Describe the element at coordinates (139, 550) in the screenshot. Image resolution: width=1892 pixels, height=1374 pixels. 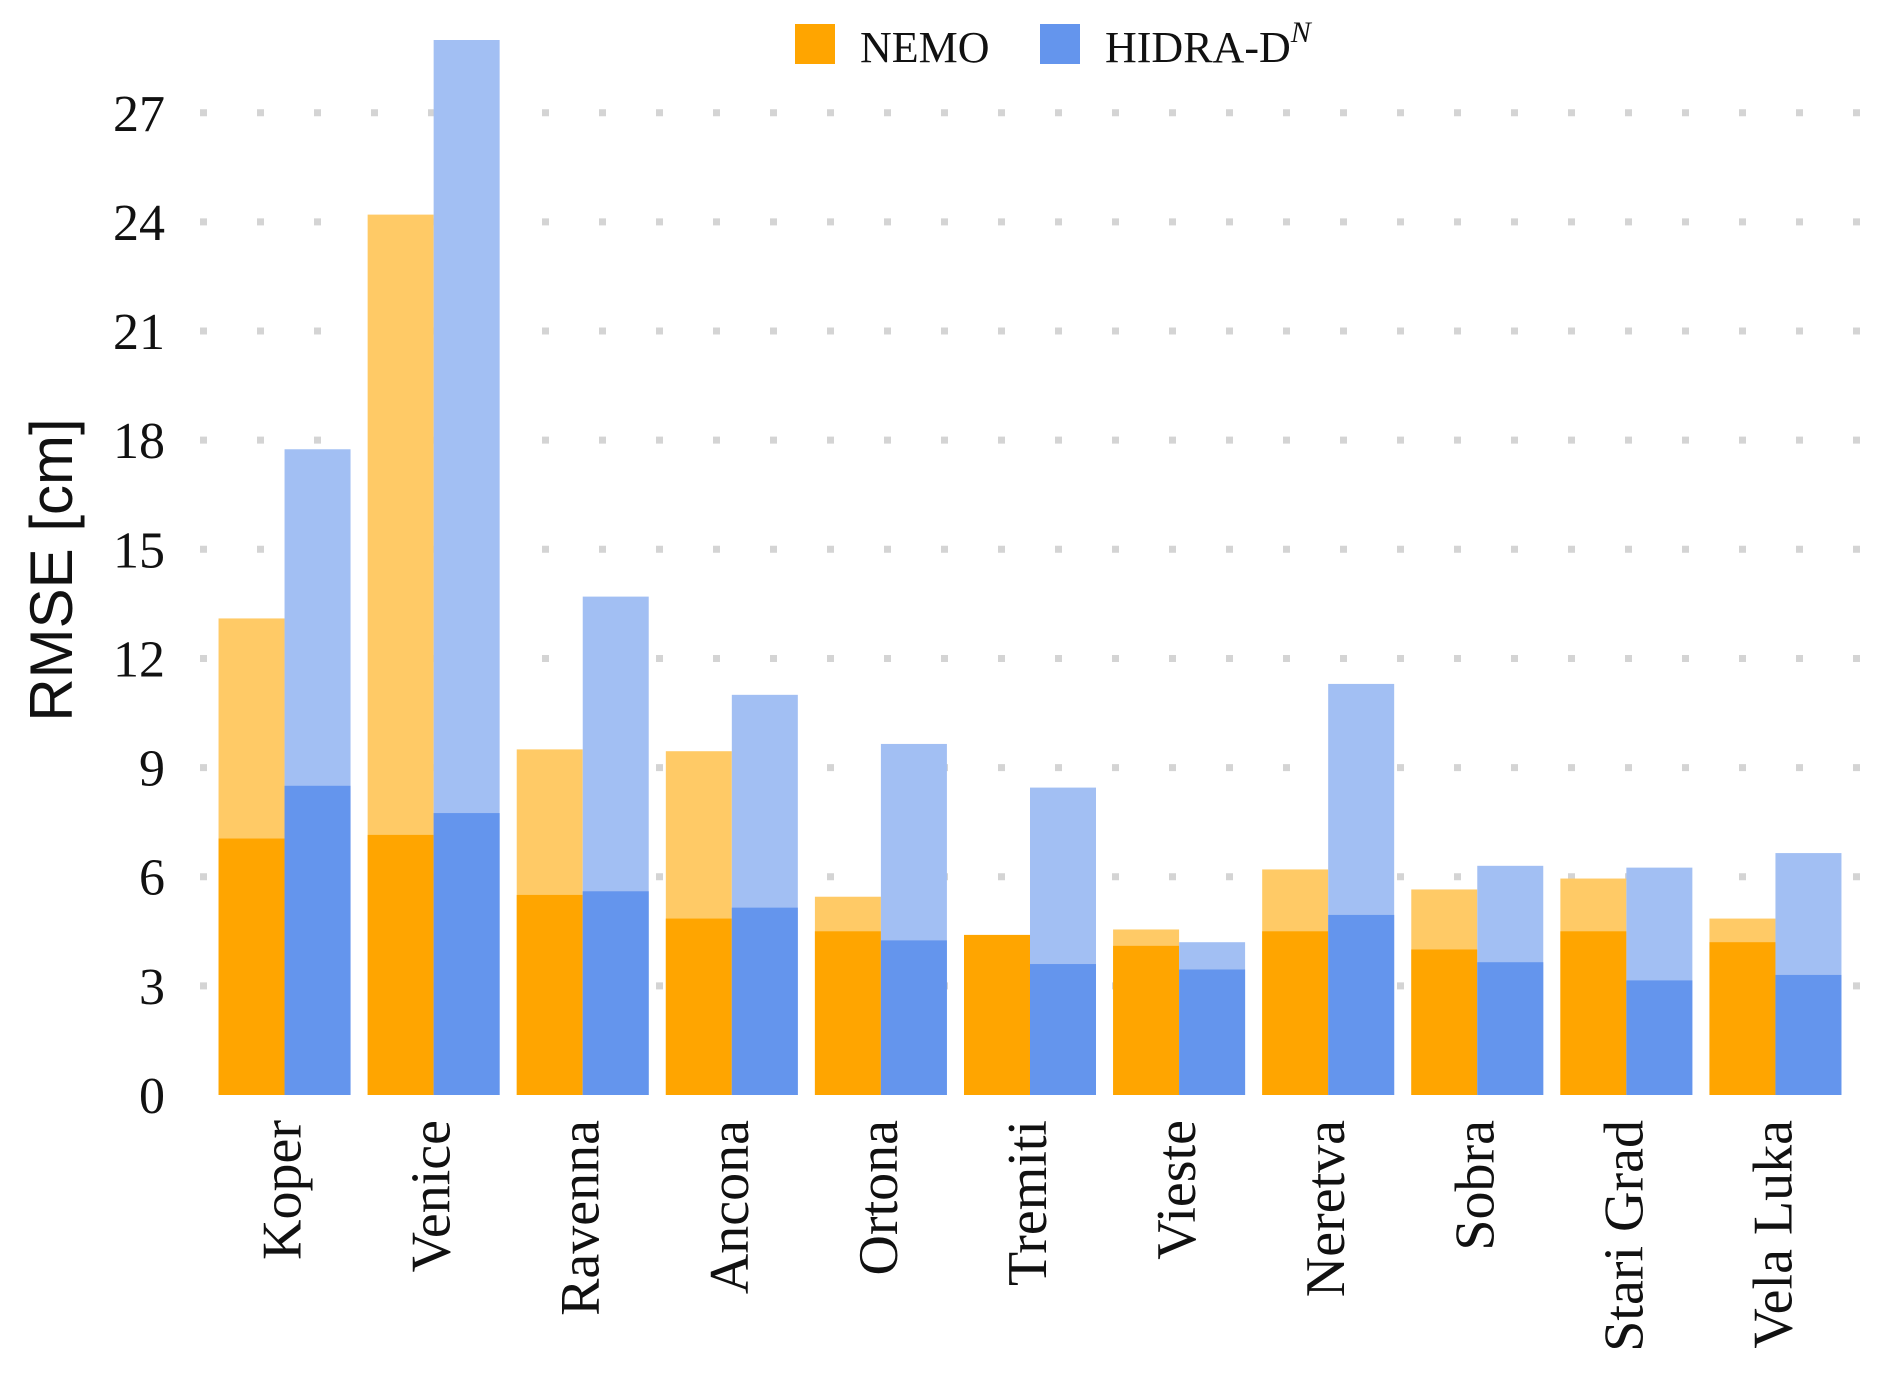
I see `y-tick-label-15: 15` at that location.